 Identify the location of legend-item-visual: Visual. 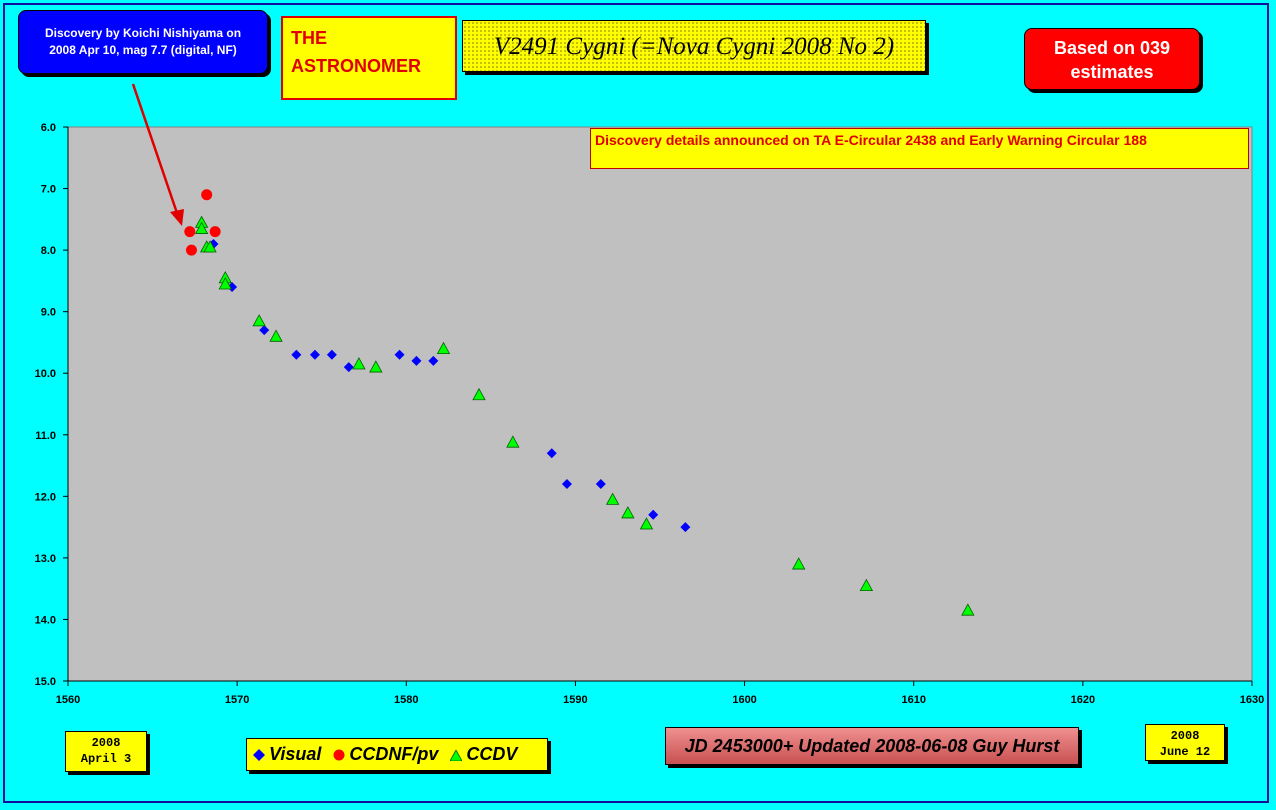
(289, 754).